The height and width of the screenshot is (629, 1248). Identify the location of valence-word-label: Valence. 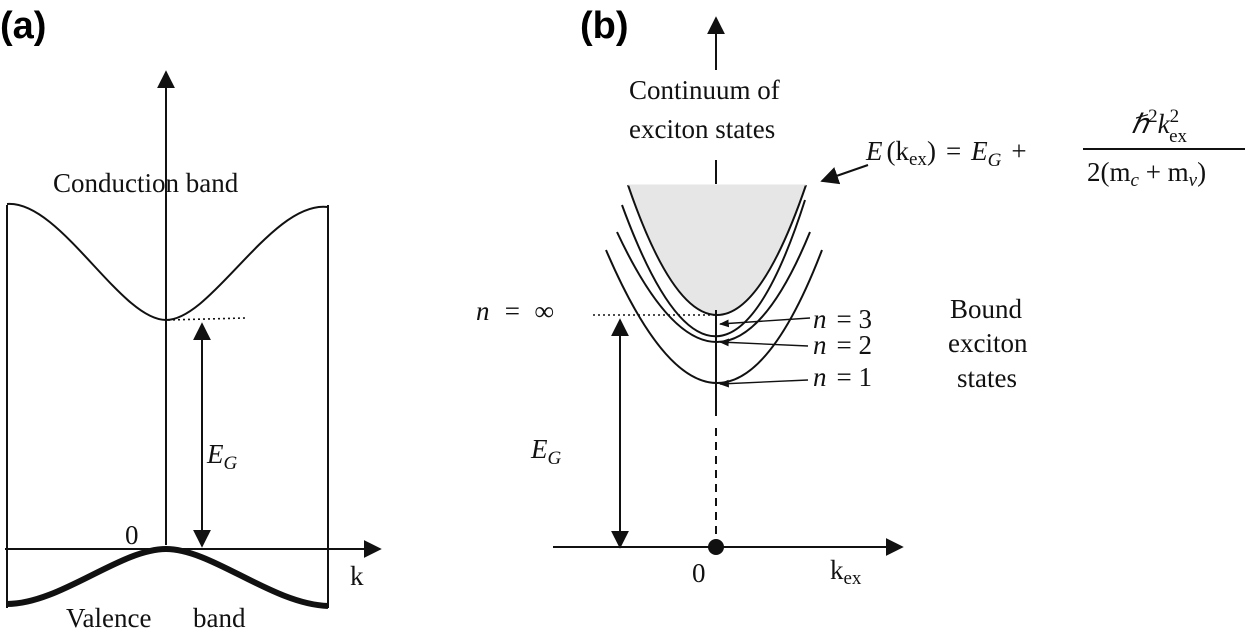
(108, 616).